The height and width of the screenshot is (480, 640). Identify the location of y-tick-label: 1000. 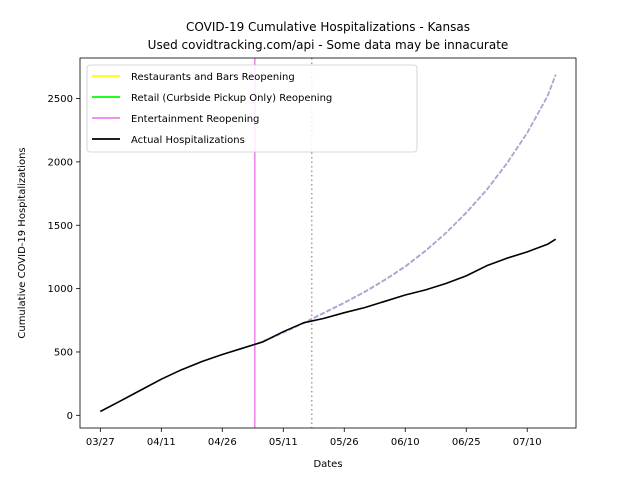
(60, 289).